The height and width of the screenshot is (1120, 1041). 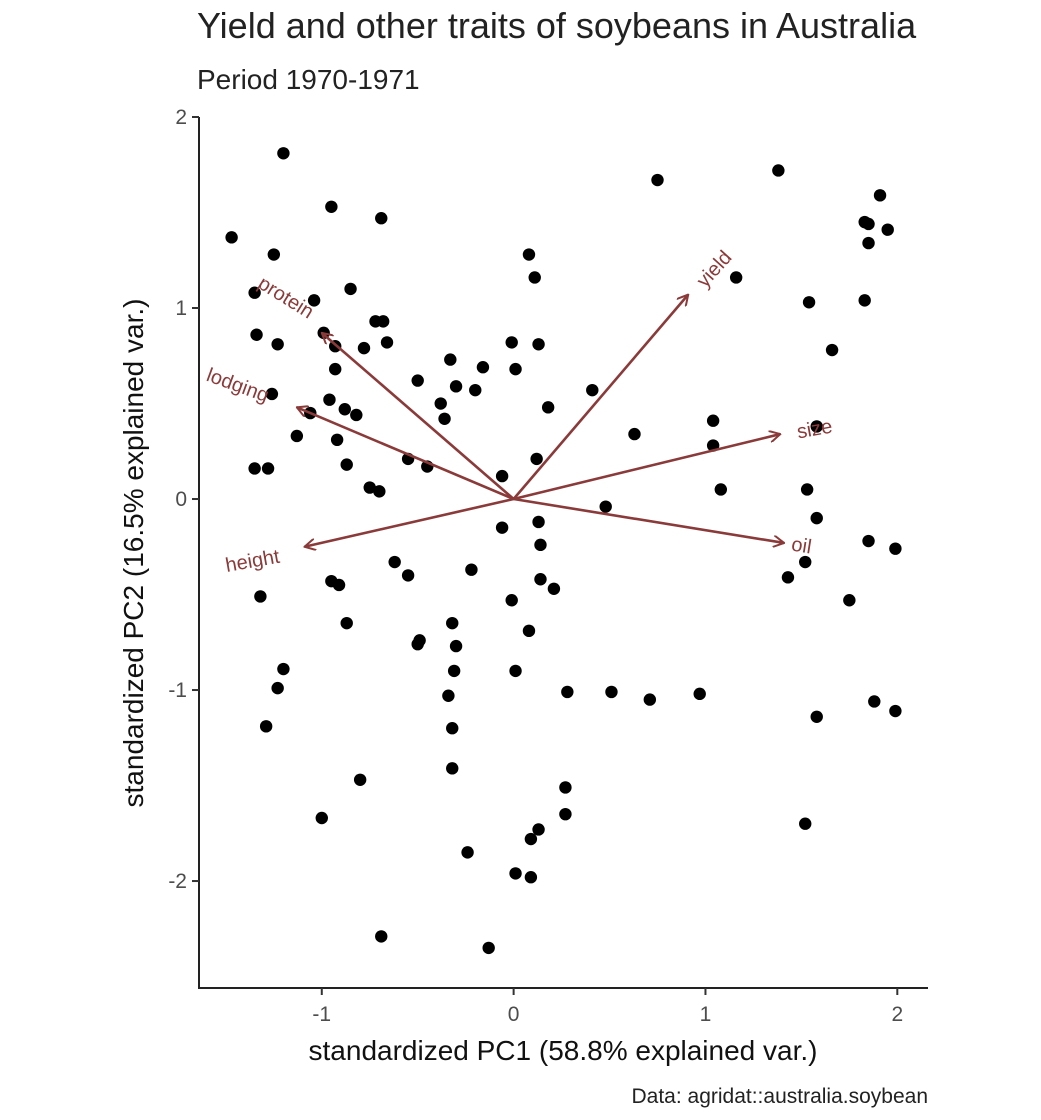 I want to click on loading-arrow-height, so click(x=409, y=522).